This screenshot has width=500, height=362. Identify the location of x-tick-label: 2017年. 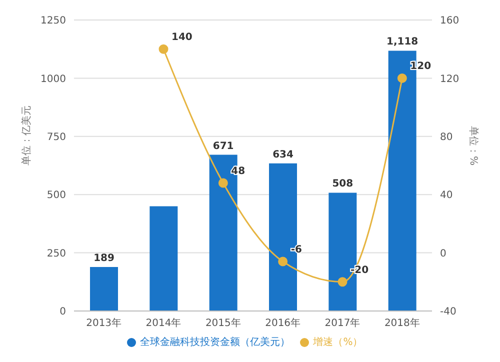
(342, 323).